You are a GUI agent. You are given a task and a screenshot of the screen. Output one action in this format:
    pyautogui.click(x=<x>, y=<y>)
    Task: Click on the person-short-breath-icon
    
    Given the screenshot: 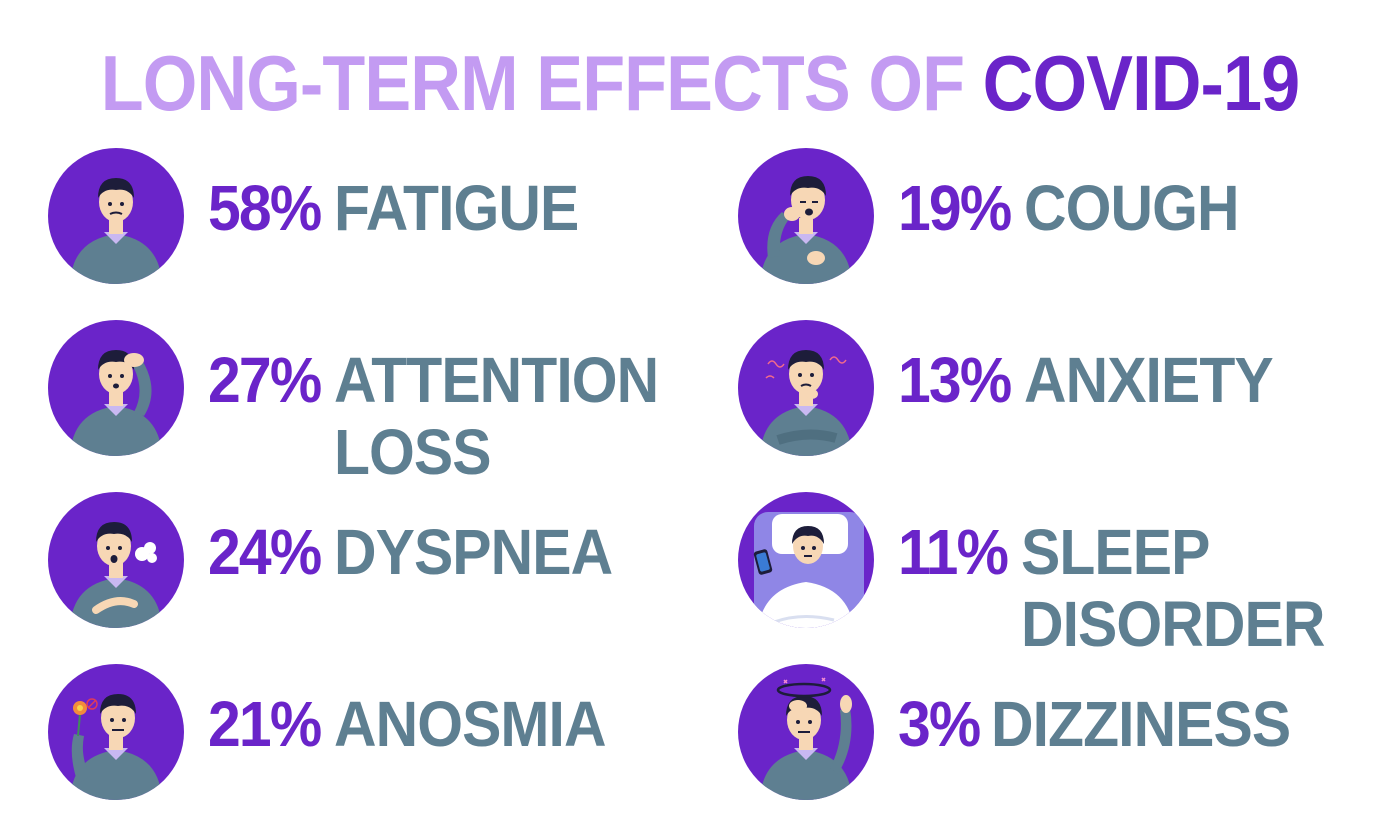 What is the action you would take?
    pyautogui.click(x=116, y=560)
    